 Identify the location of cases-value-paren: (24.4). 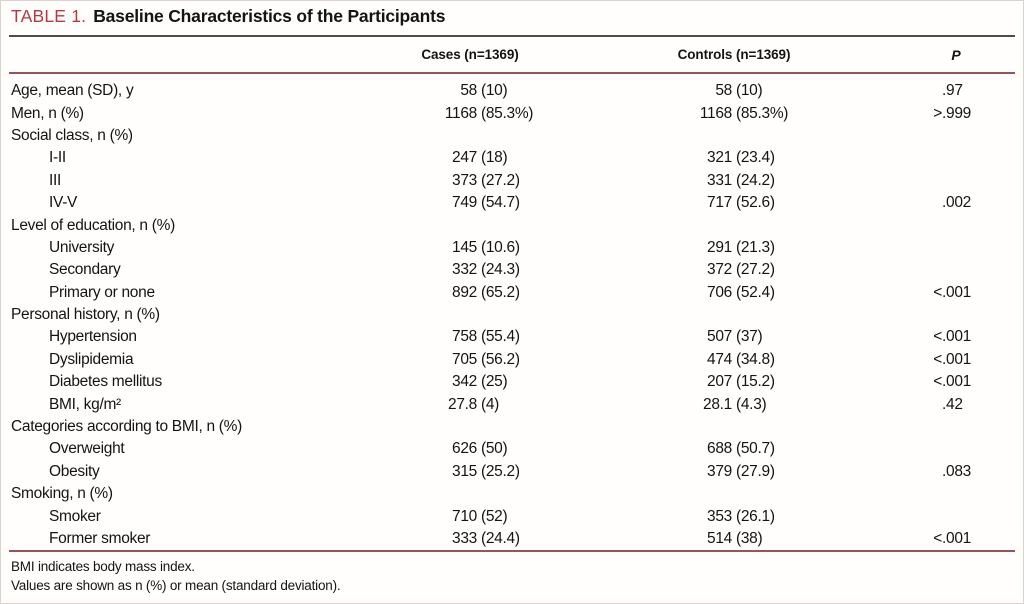
(500, 538).